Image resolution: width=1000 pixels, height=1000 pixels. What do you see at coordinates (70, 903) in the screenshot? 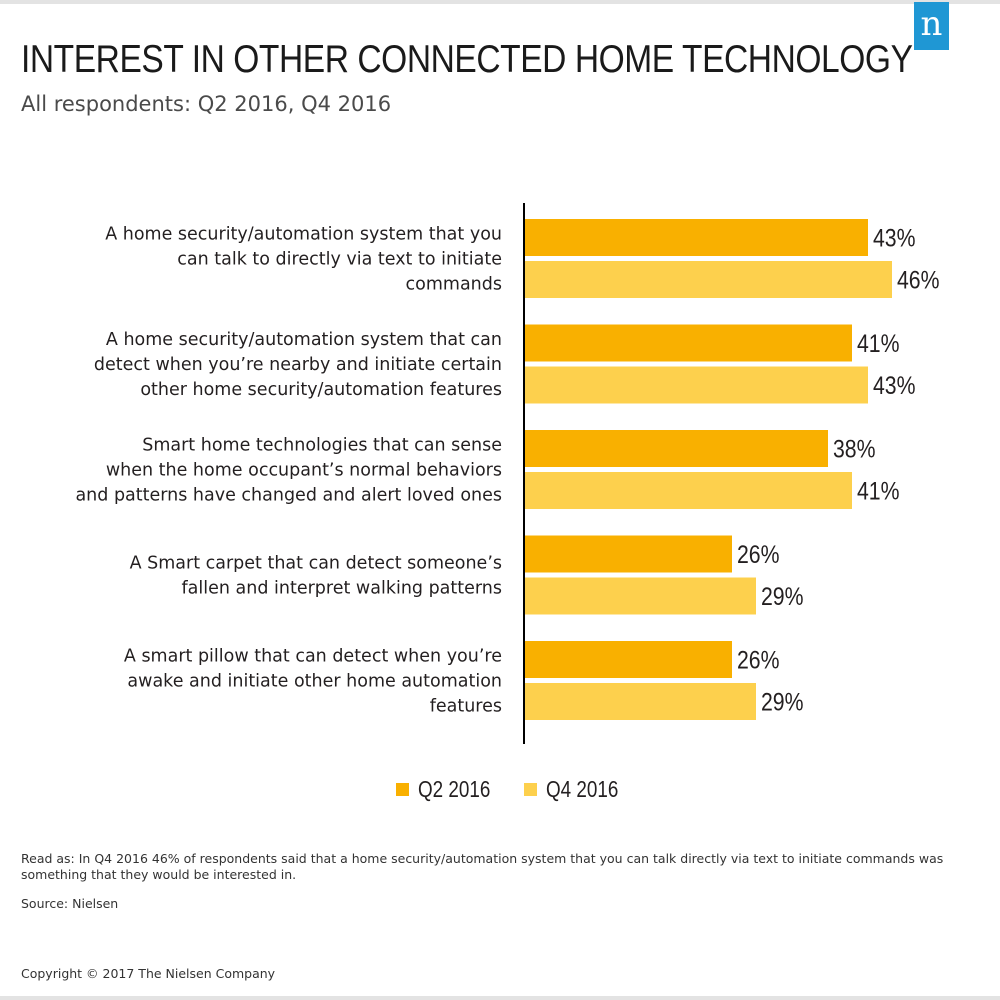
I see `source-note: Source: Nielsen` at bounding box center [70, 903].